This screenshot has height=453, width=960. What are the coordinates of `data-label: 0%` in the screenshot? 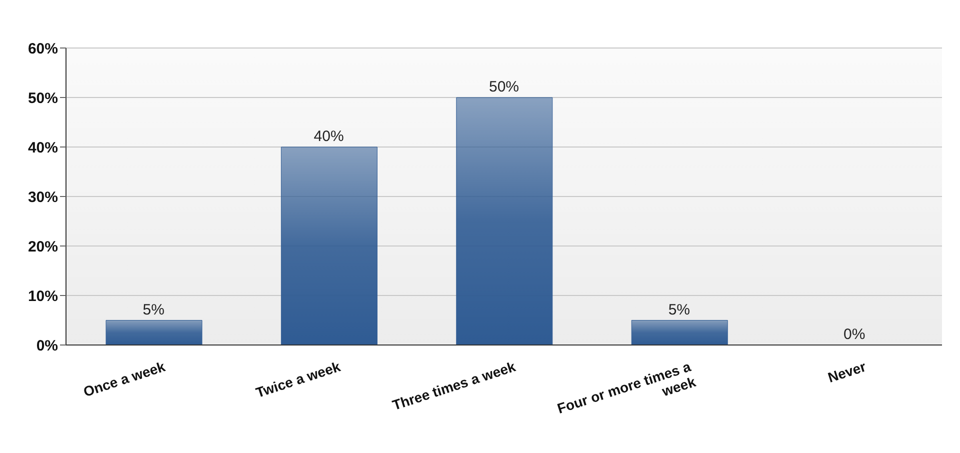 It's located at (855, 334).